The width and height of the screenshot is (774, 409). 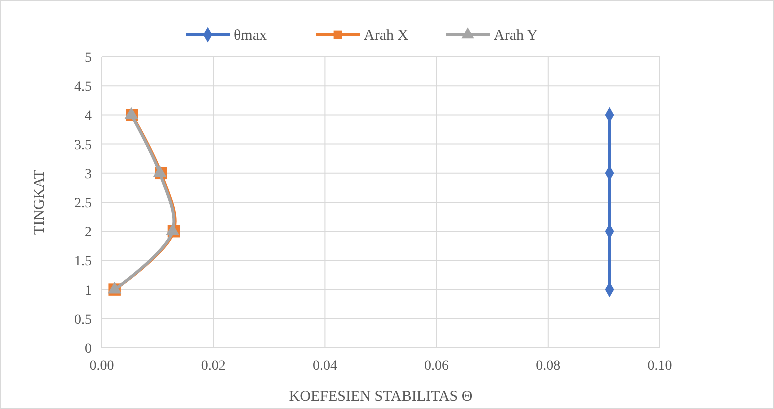 What do you see at coordinates (88, 174) in the screenshot?
I see `y-tick-label: 3` at bounding box center [88, 174].